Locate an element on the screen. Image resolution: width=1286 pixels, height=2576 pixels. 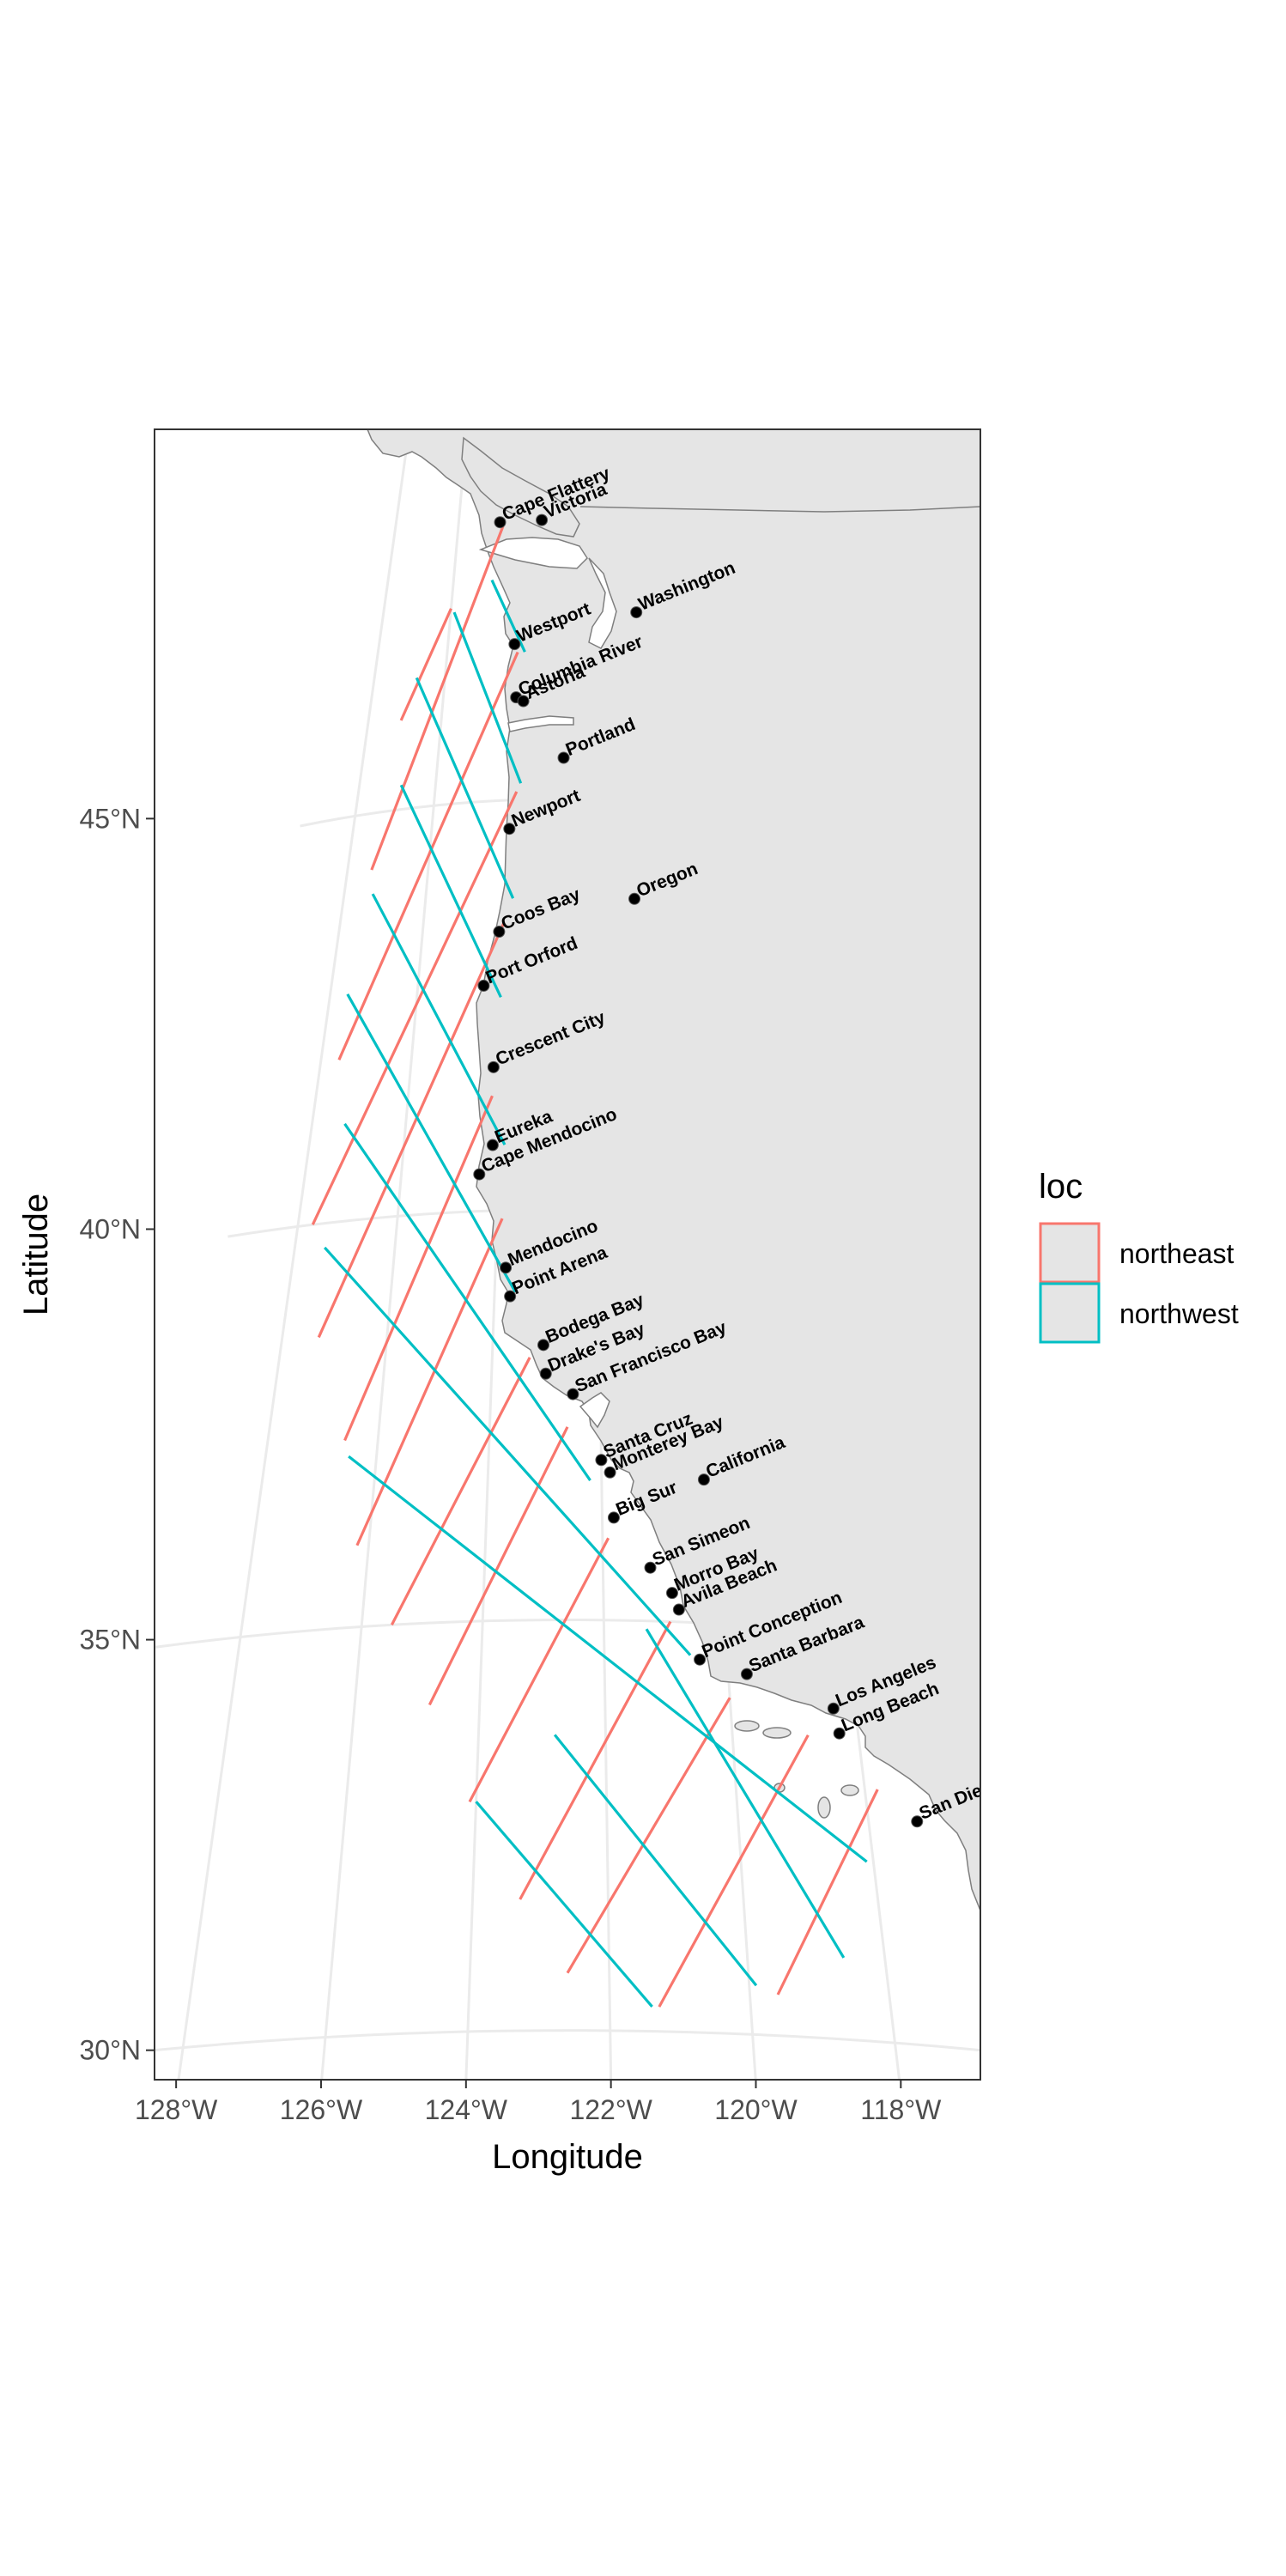
legend: loc northeast northwest is located at coordinates (1139, 1256).